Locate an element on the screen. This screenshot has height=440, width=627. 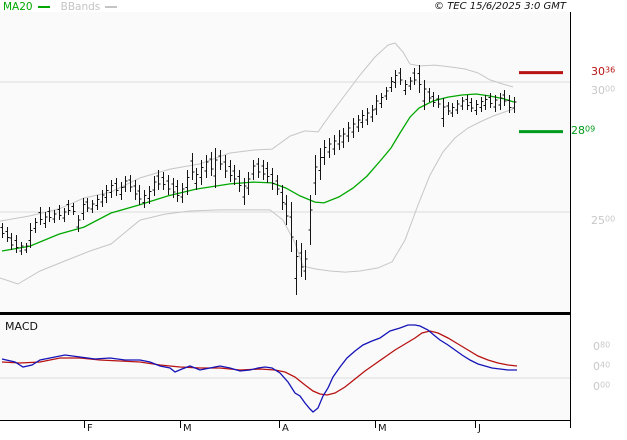
gridline-2500-label: 2500 is located at coordinates (603, 220).